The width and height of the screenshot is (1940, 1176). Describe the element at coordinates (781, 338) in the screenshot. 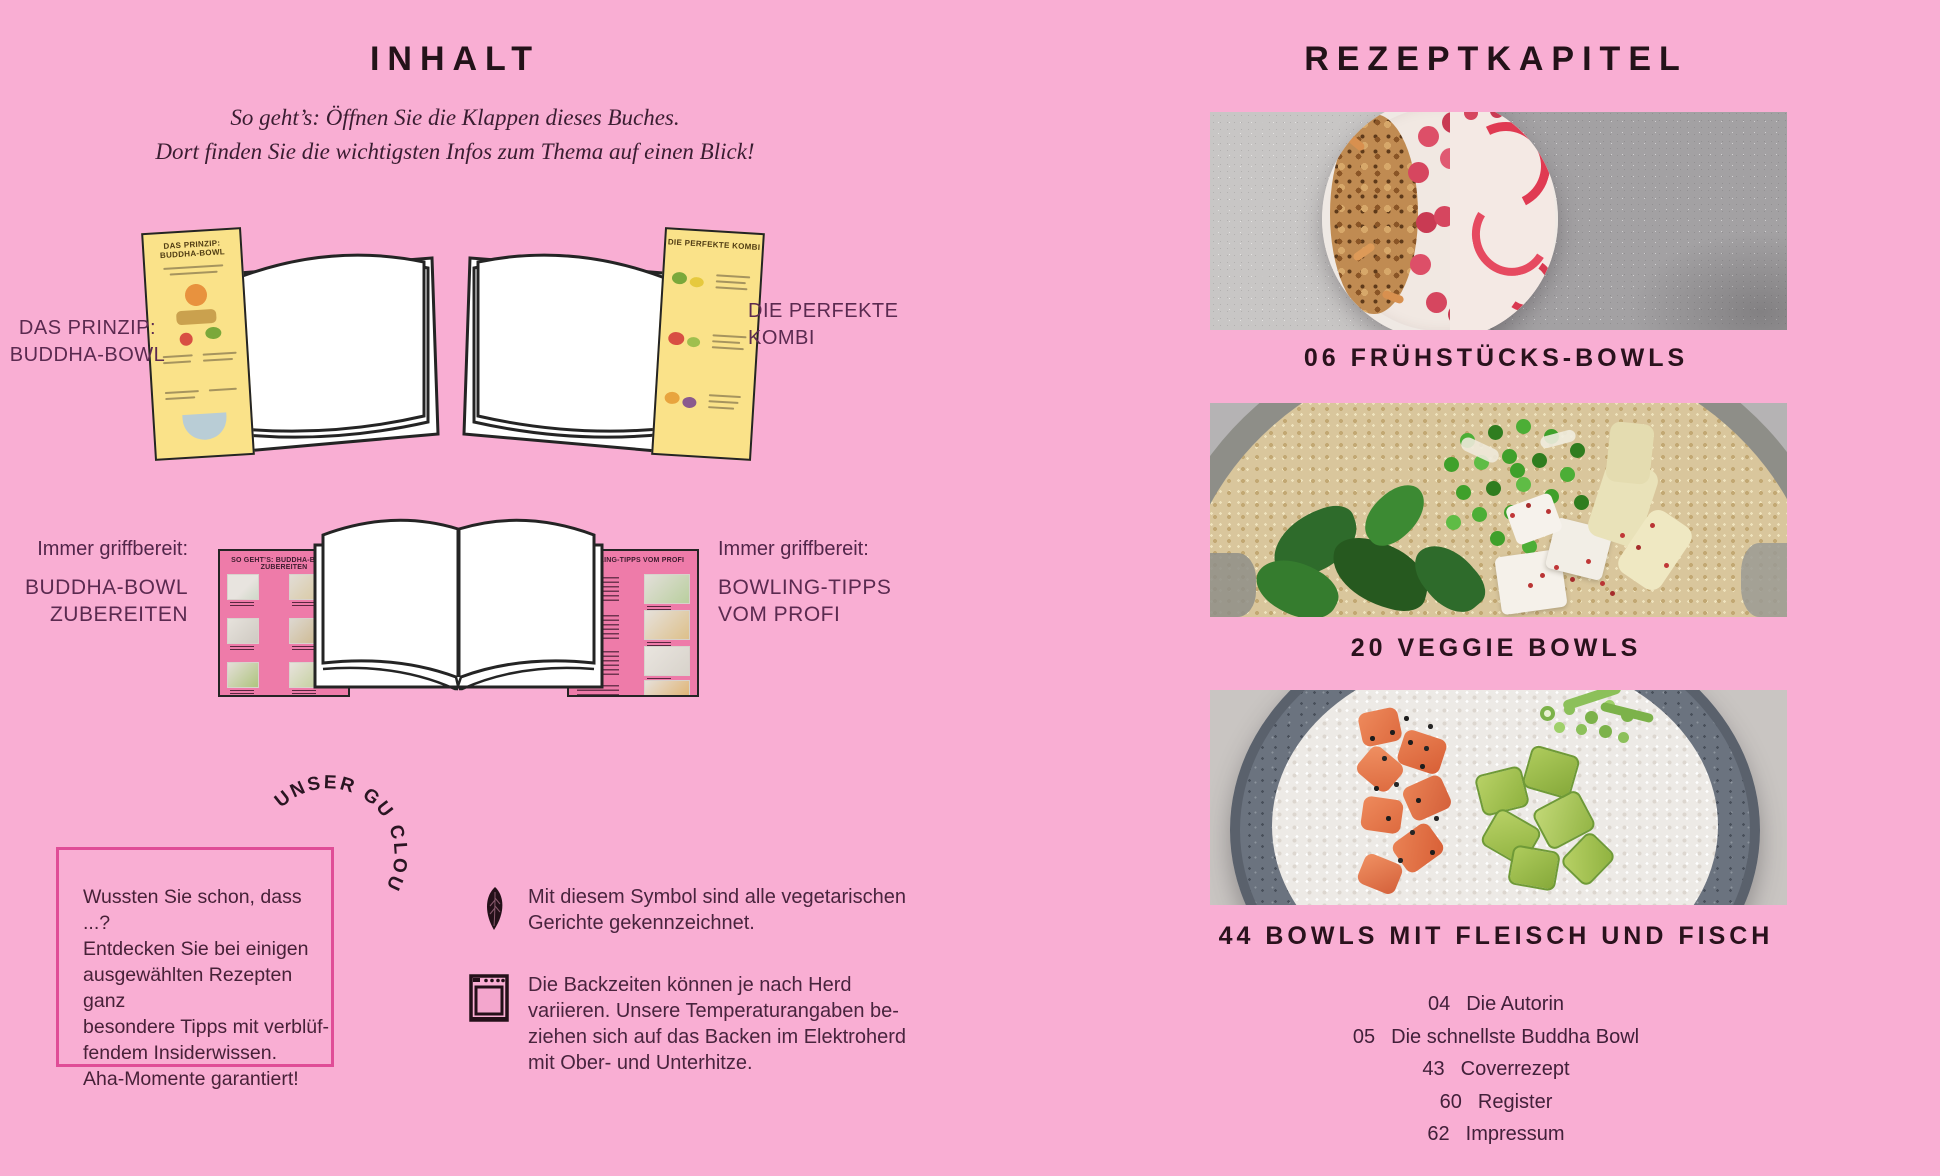

I see `book2-label-line2: KOMBI` at that location.